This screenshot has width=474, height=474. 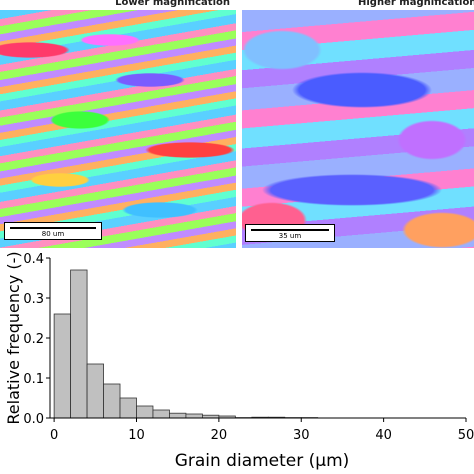 I want to click on scale-bar-label: 80 um, so click(x=53, y=234).